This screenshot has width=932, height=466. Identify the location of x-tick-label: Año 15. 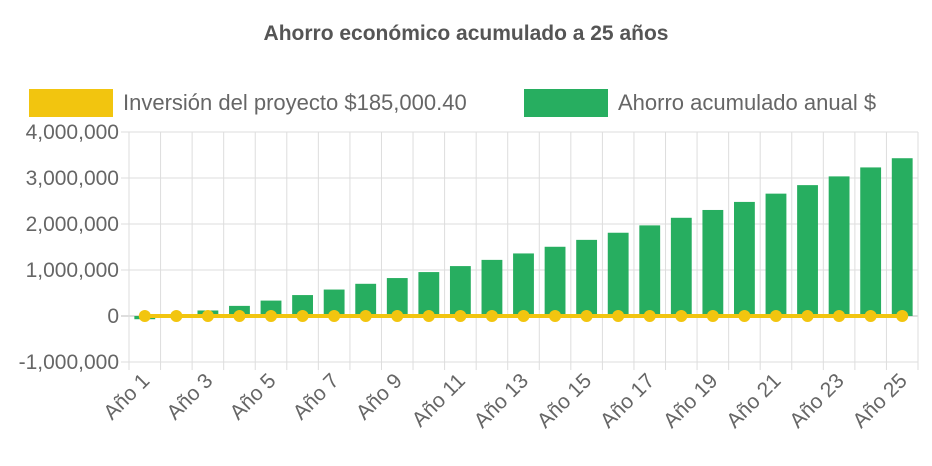
(564, 400).